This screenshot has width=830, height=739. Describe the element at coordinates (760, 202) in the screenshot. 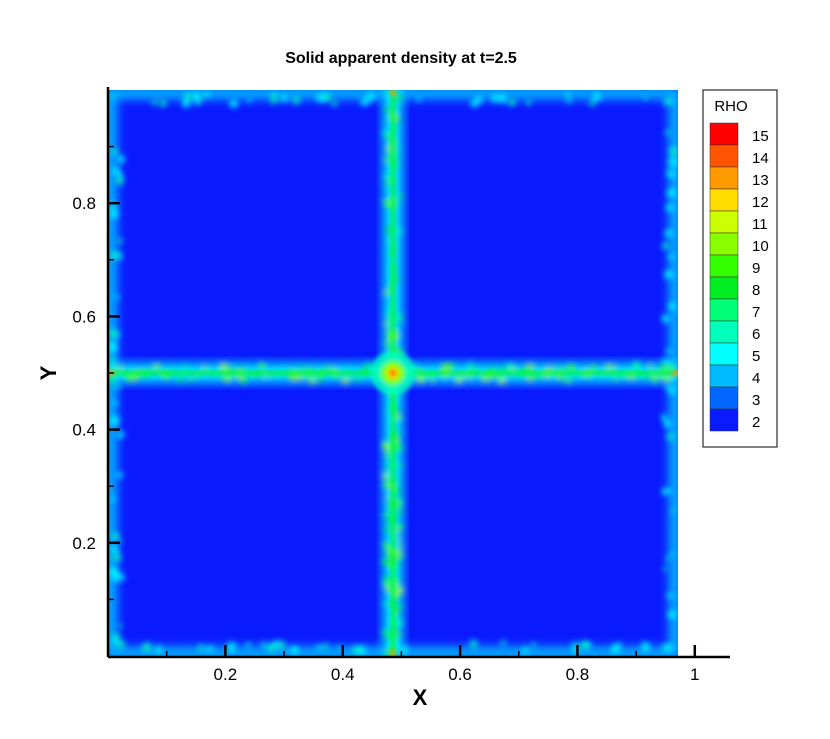

I see `legend-label: 12` at that location.